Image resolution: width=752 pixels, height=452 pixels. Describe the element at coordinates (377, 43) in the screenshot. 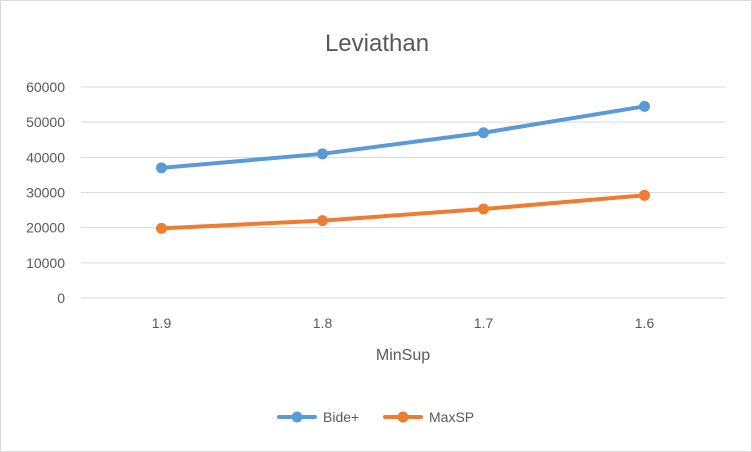

I see `chart-title: Leviathan` at that location.